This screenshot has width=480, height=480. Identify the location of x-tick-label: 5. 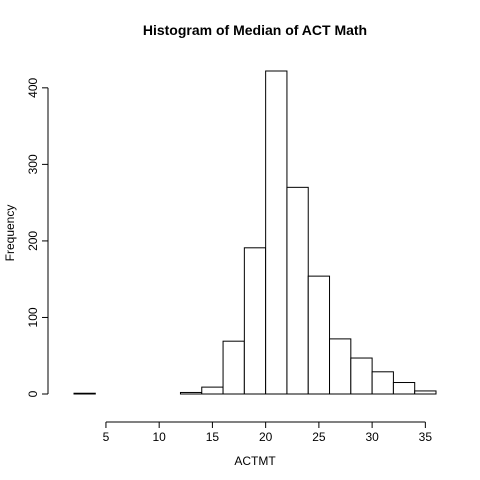
(106, 437).